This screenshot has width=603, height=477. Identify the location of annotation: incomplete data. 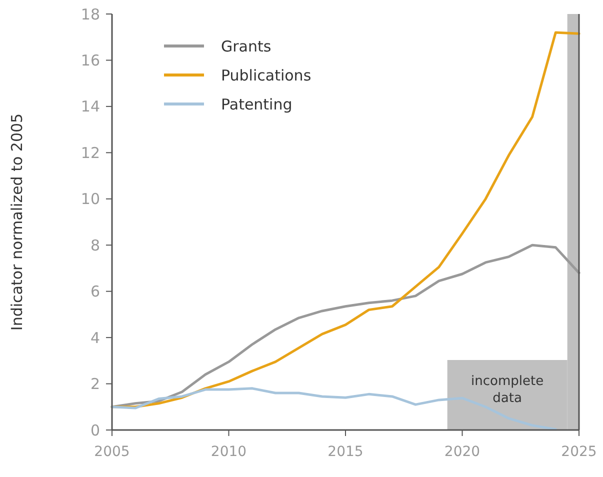
(507, 390).